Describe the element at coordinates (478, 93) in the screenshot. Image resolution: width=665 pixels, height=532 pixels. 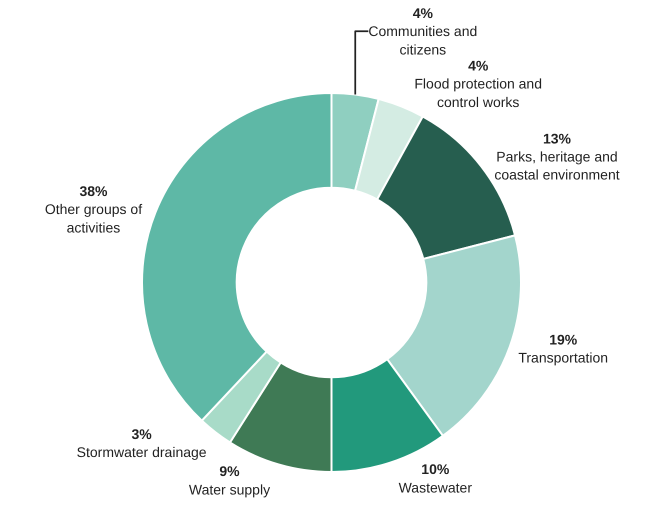
I see `slice-label: Flood protection and control works` at that location.